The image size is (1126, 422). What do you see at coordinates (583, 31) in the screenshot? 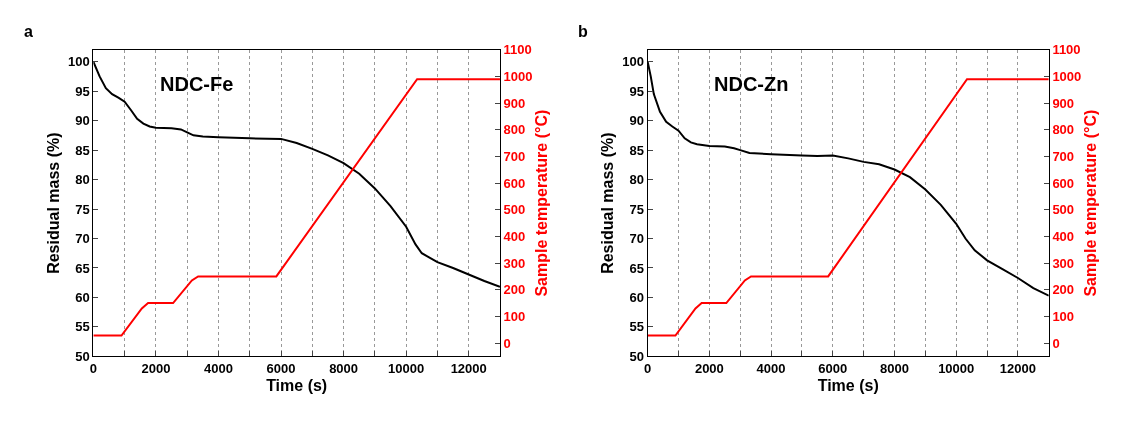
I see `text: b` at bounding box center [583, 31].